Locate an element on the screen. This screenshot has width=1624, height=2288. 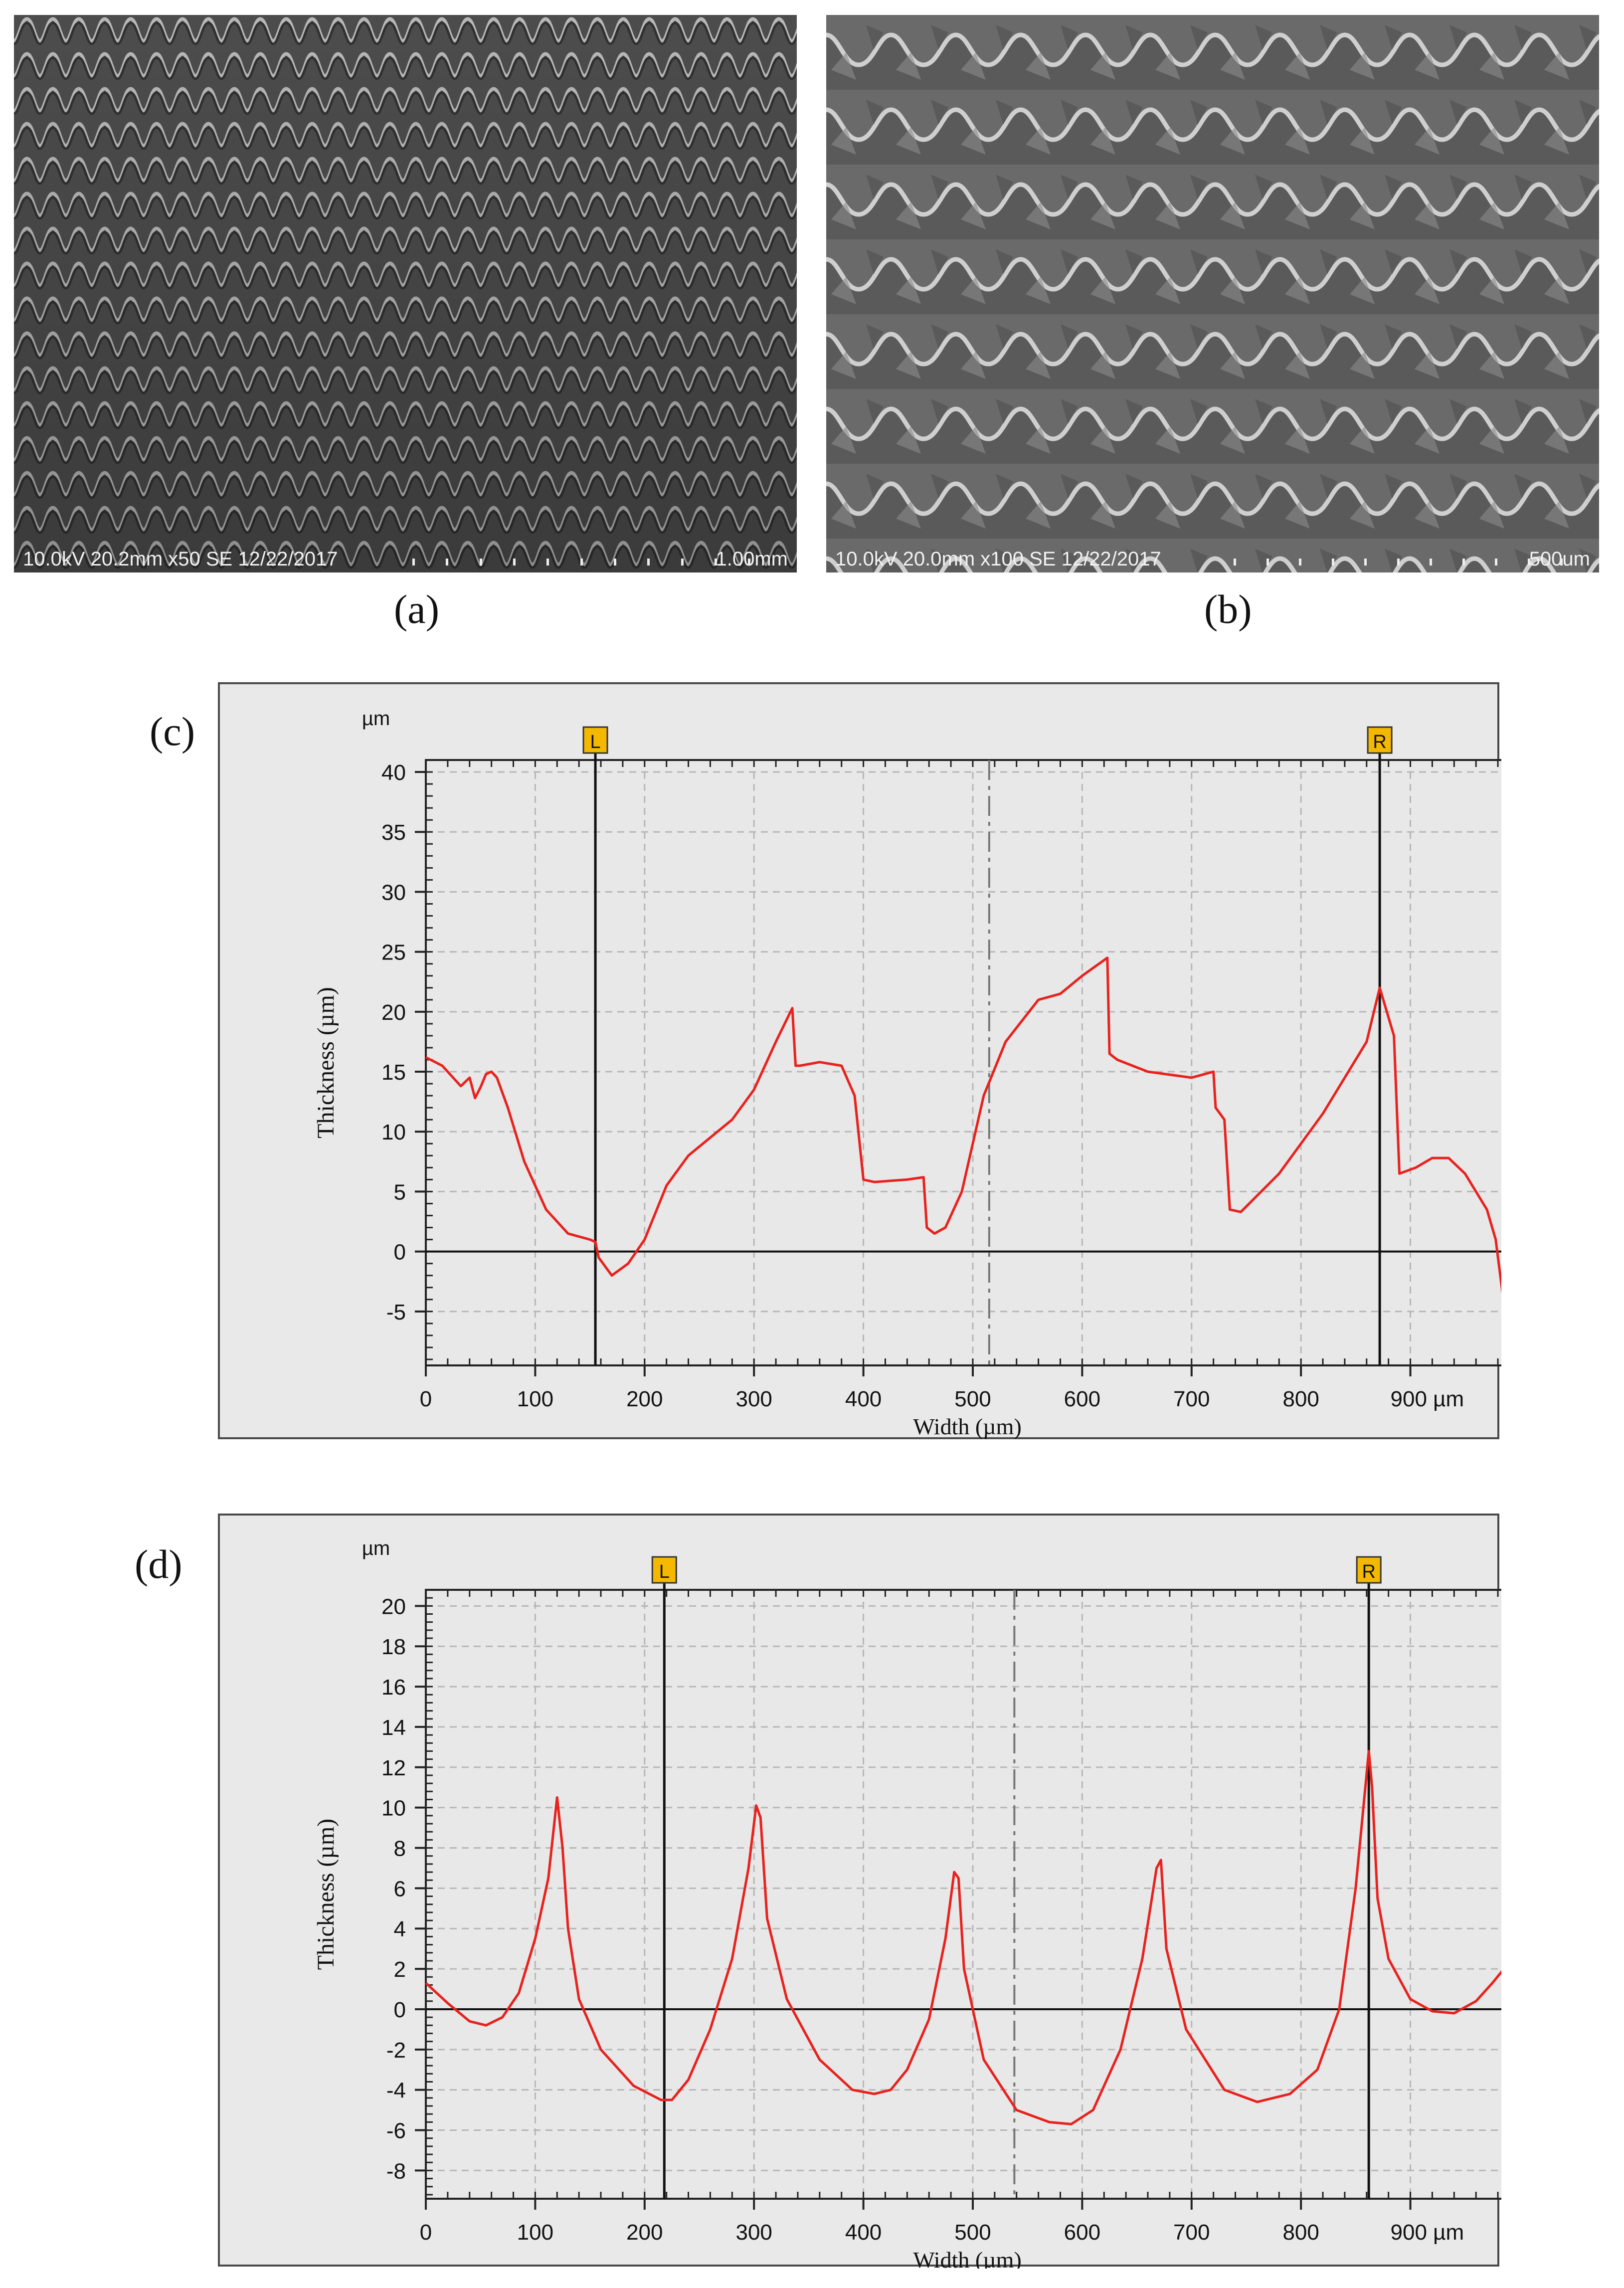
y-tick-label: -6 is located at coordinates (396, 2131).